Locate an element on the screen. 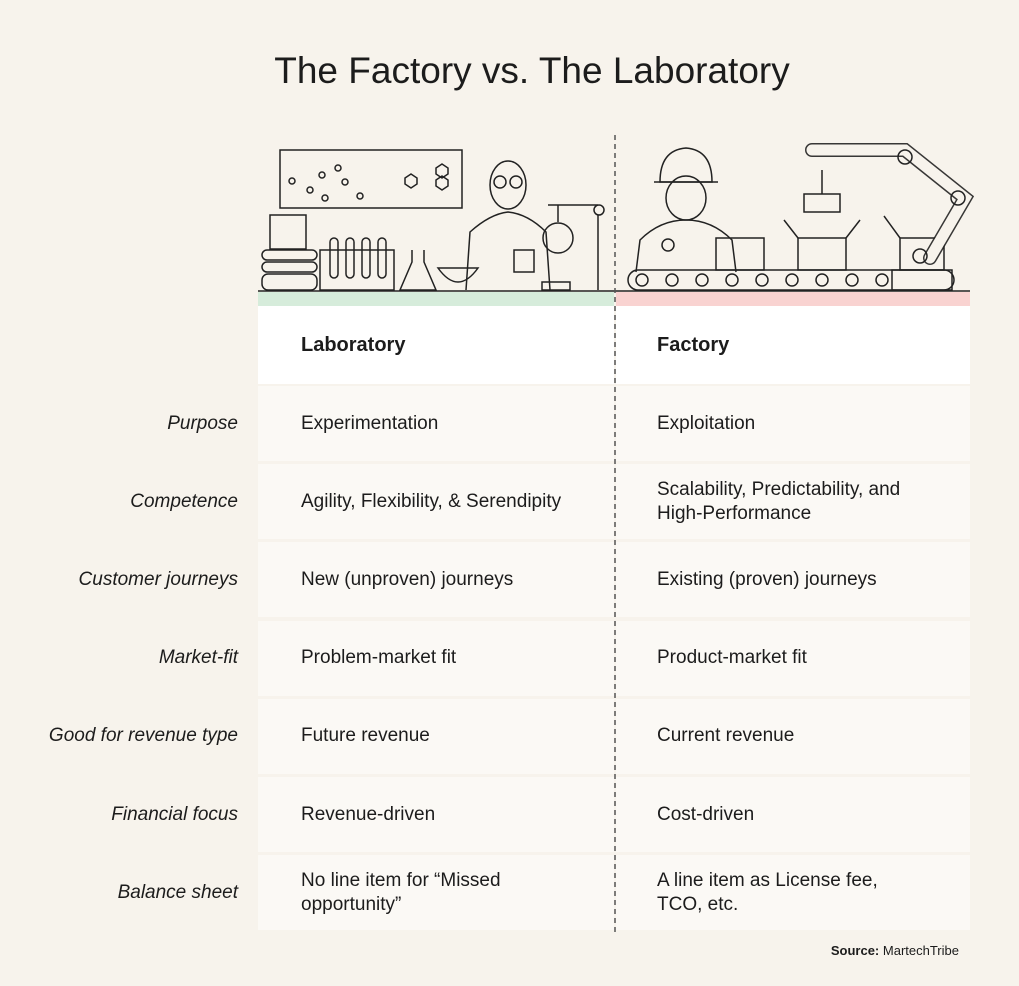  laboratory-cell: Revenue-driven is located at coordinates (436, 814).